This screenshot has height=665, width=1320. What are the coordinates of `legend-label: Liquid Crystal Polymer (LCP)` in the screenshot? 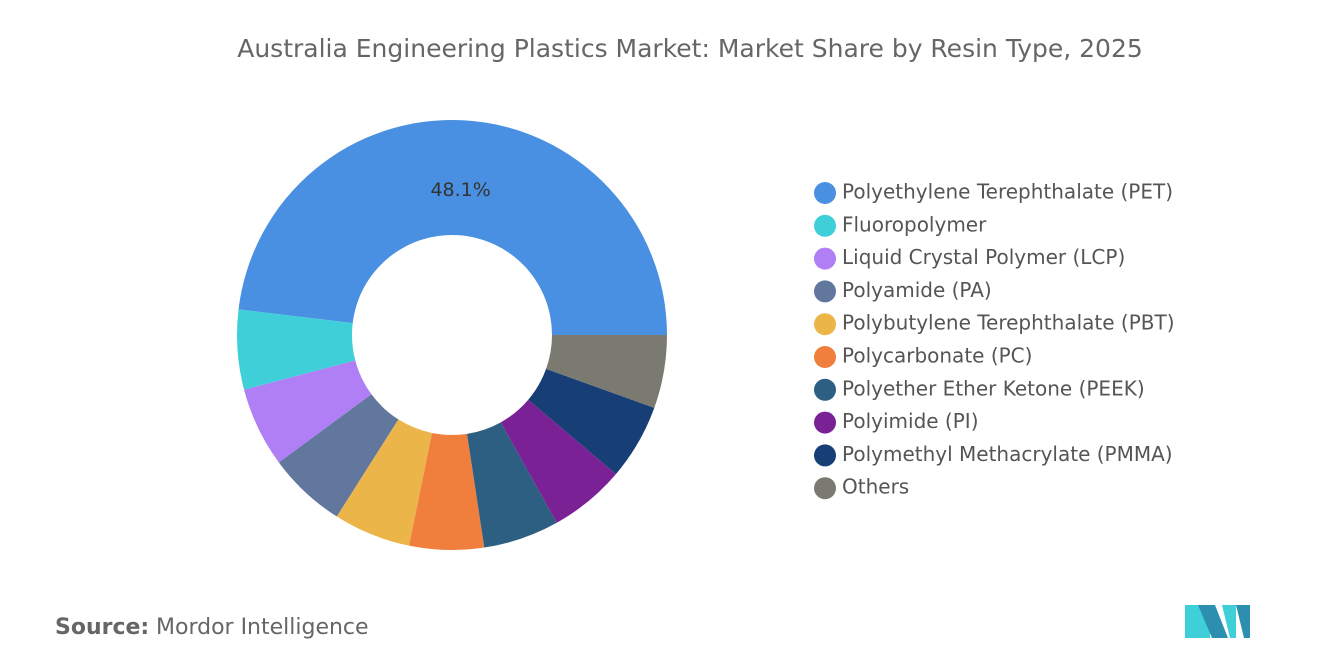 It's located at (983, 257).